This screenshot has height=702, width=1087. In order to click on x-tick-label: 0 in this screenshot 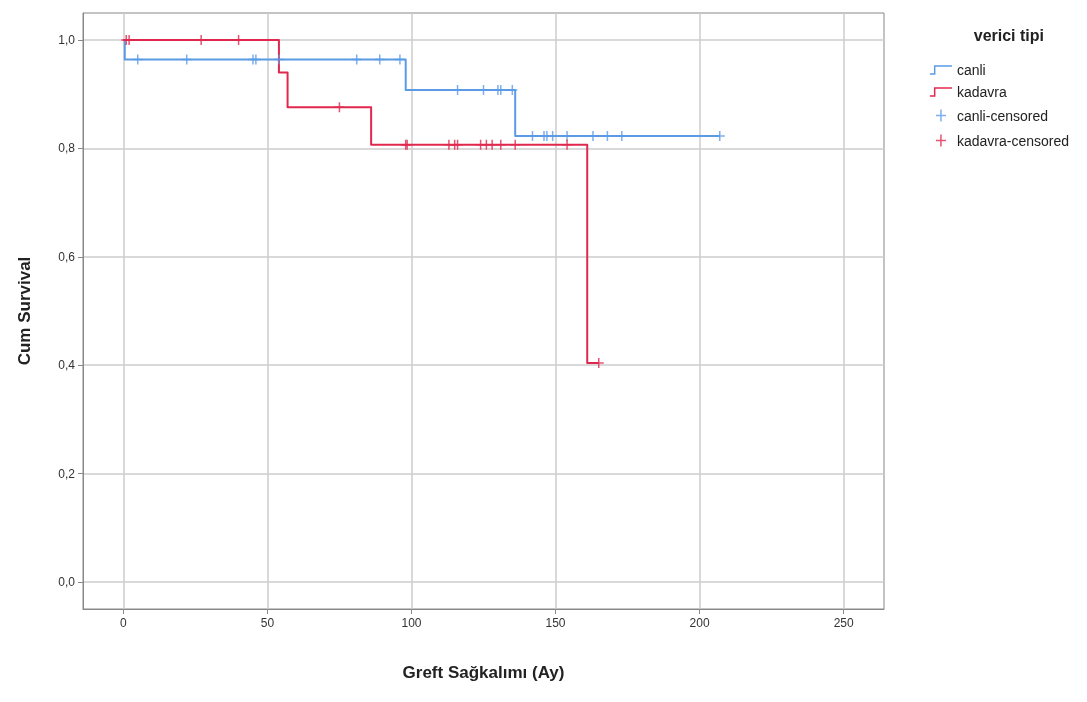, I will do `click(123, 623)`.